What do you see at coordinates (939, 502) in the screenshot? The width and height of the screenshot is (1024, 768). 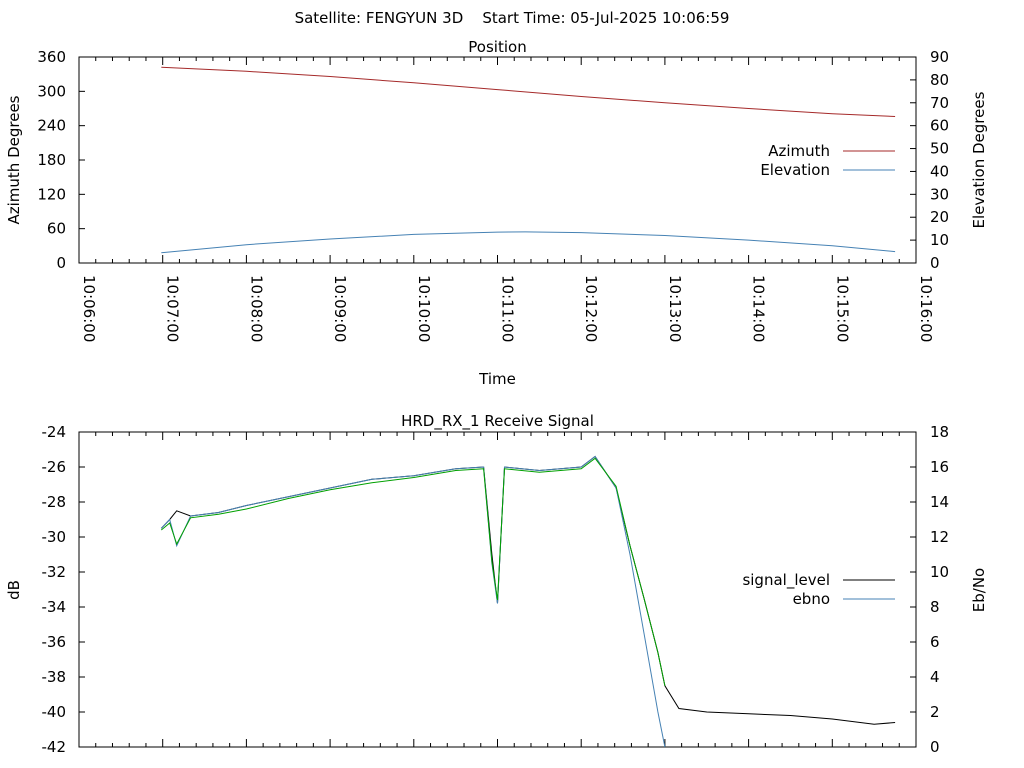 I see `y2-tick-label: 14` at bounding box center [939, 502].